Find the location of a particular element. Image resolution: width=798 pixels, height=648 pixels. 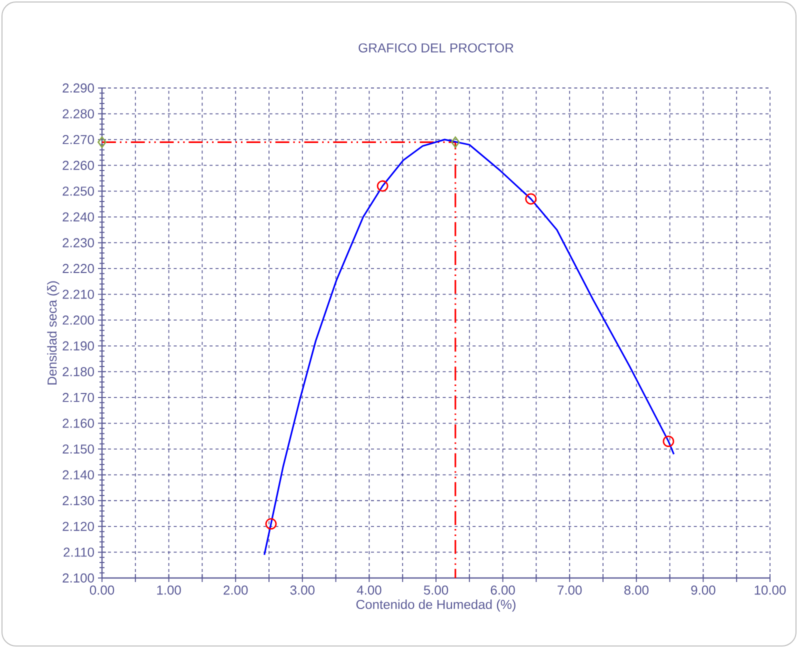

y-tick-label: 2.220 is located at coordinates (78, 269).